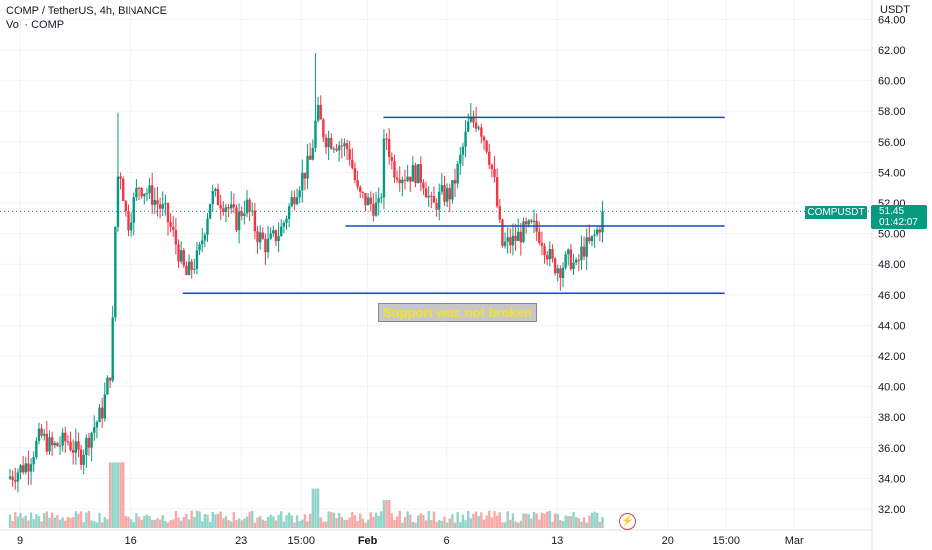 Image resolution: width=932 pixels, height=550 pixels. Describe the element at coordinates (898, 222) in the screenshot. I see `candle-countdown: 01:42:07` at that location.